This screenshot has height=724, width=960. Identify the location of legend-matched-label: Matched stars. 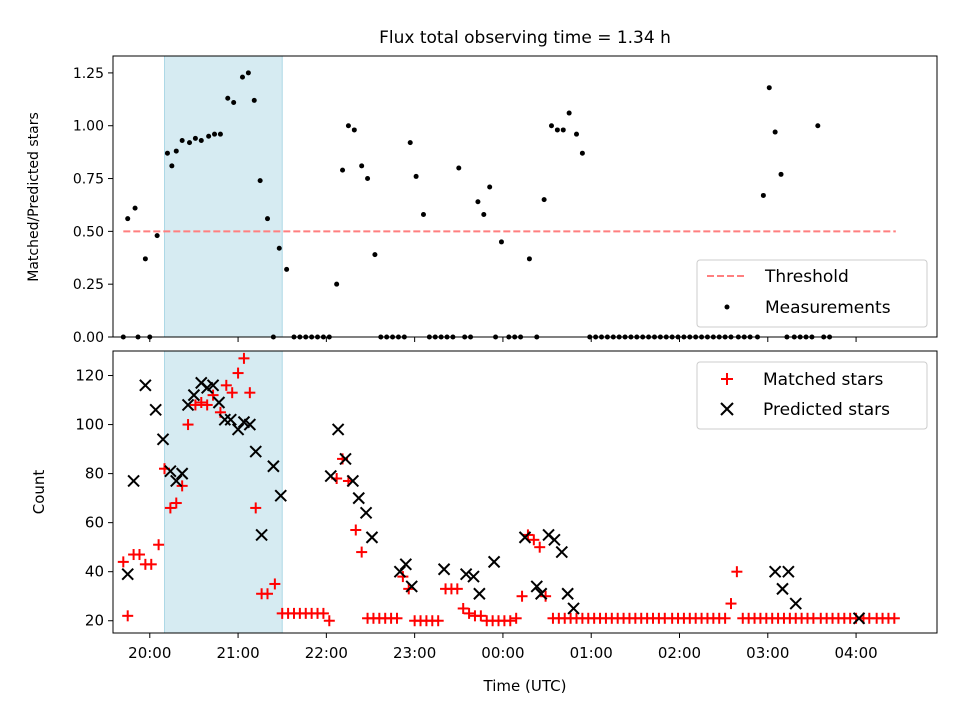
(823, 380).